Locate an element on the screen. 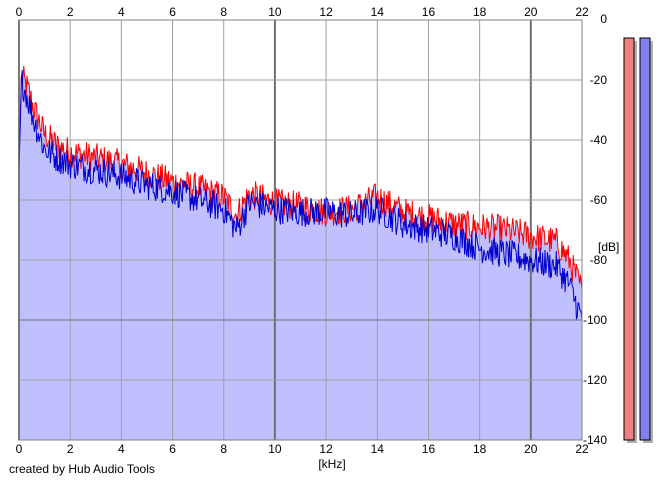 The image size is (664, 481). y-tick-label: -20 is located at coordinates (599, 80).